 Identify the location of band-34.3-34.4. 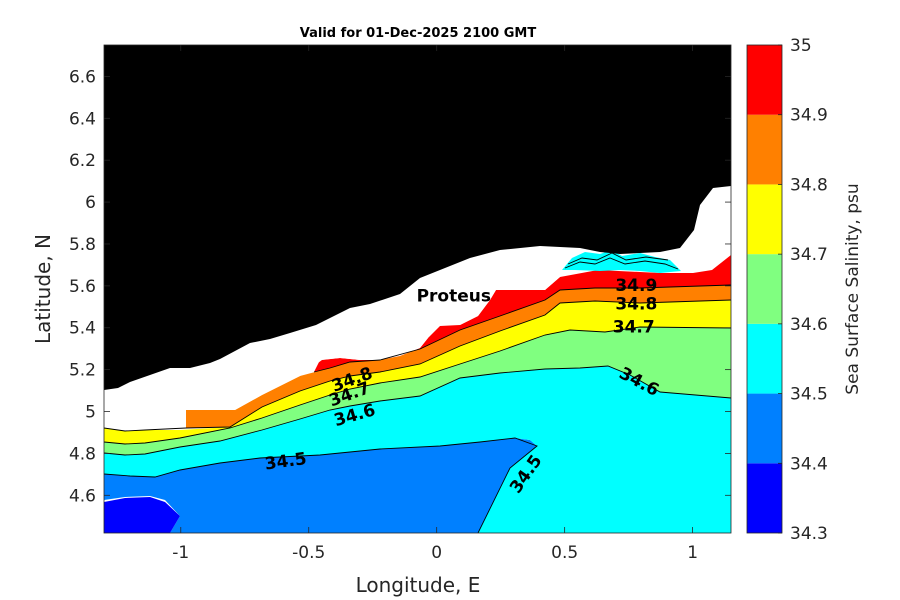
(142, 515).